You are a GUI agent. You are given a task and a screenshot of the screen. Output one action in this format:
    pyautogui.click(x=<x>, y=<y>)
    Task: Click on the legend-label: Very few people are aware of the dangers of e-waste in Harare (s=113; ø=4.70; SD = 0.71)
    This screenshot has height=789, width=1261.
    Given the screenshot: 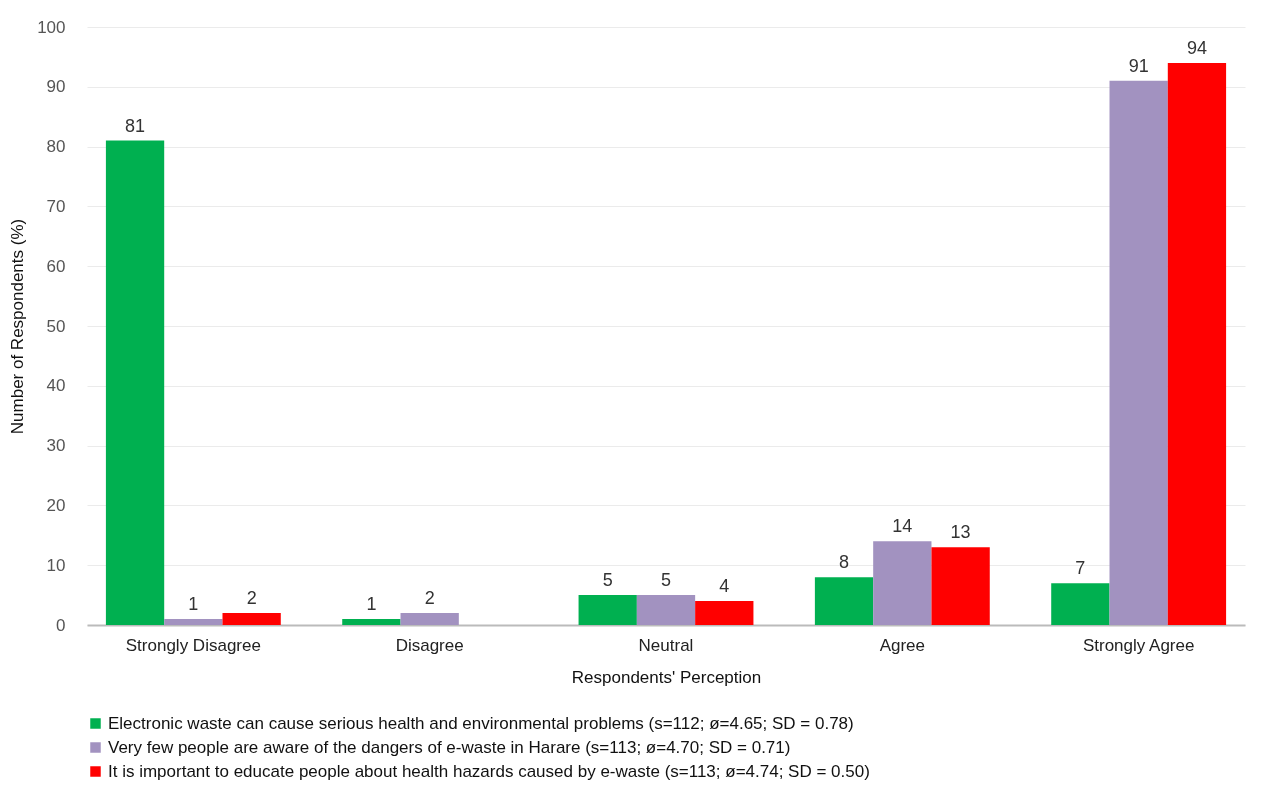 What is the action you would take?
    pyautogui.click(x=449, y=747)
    